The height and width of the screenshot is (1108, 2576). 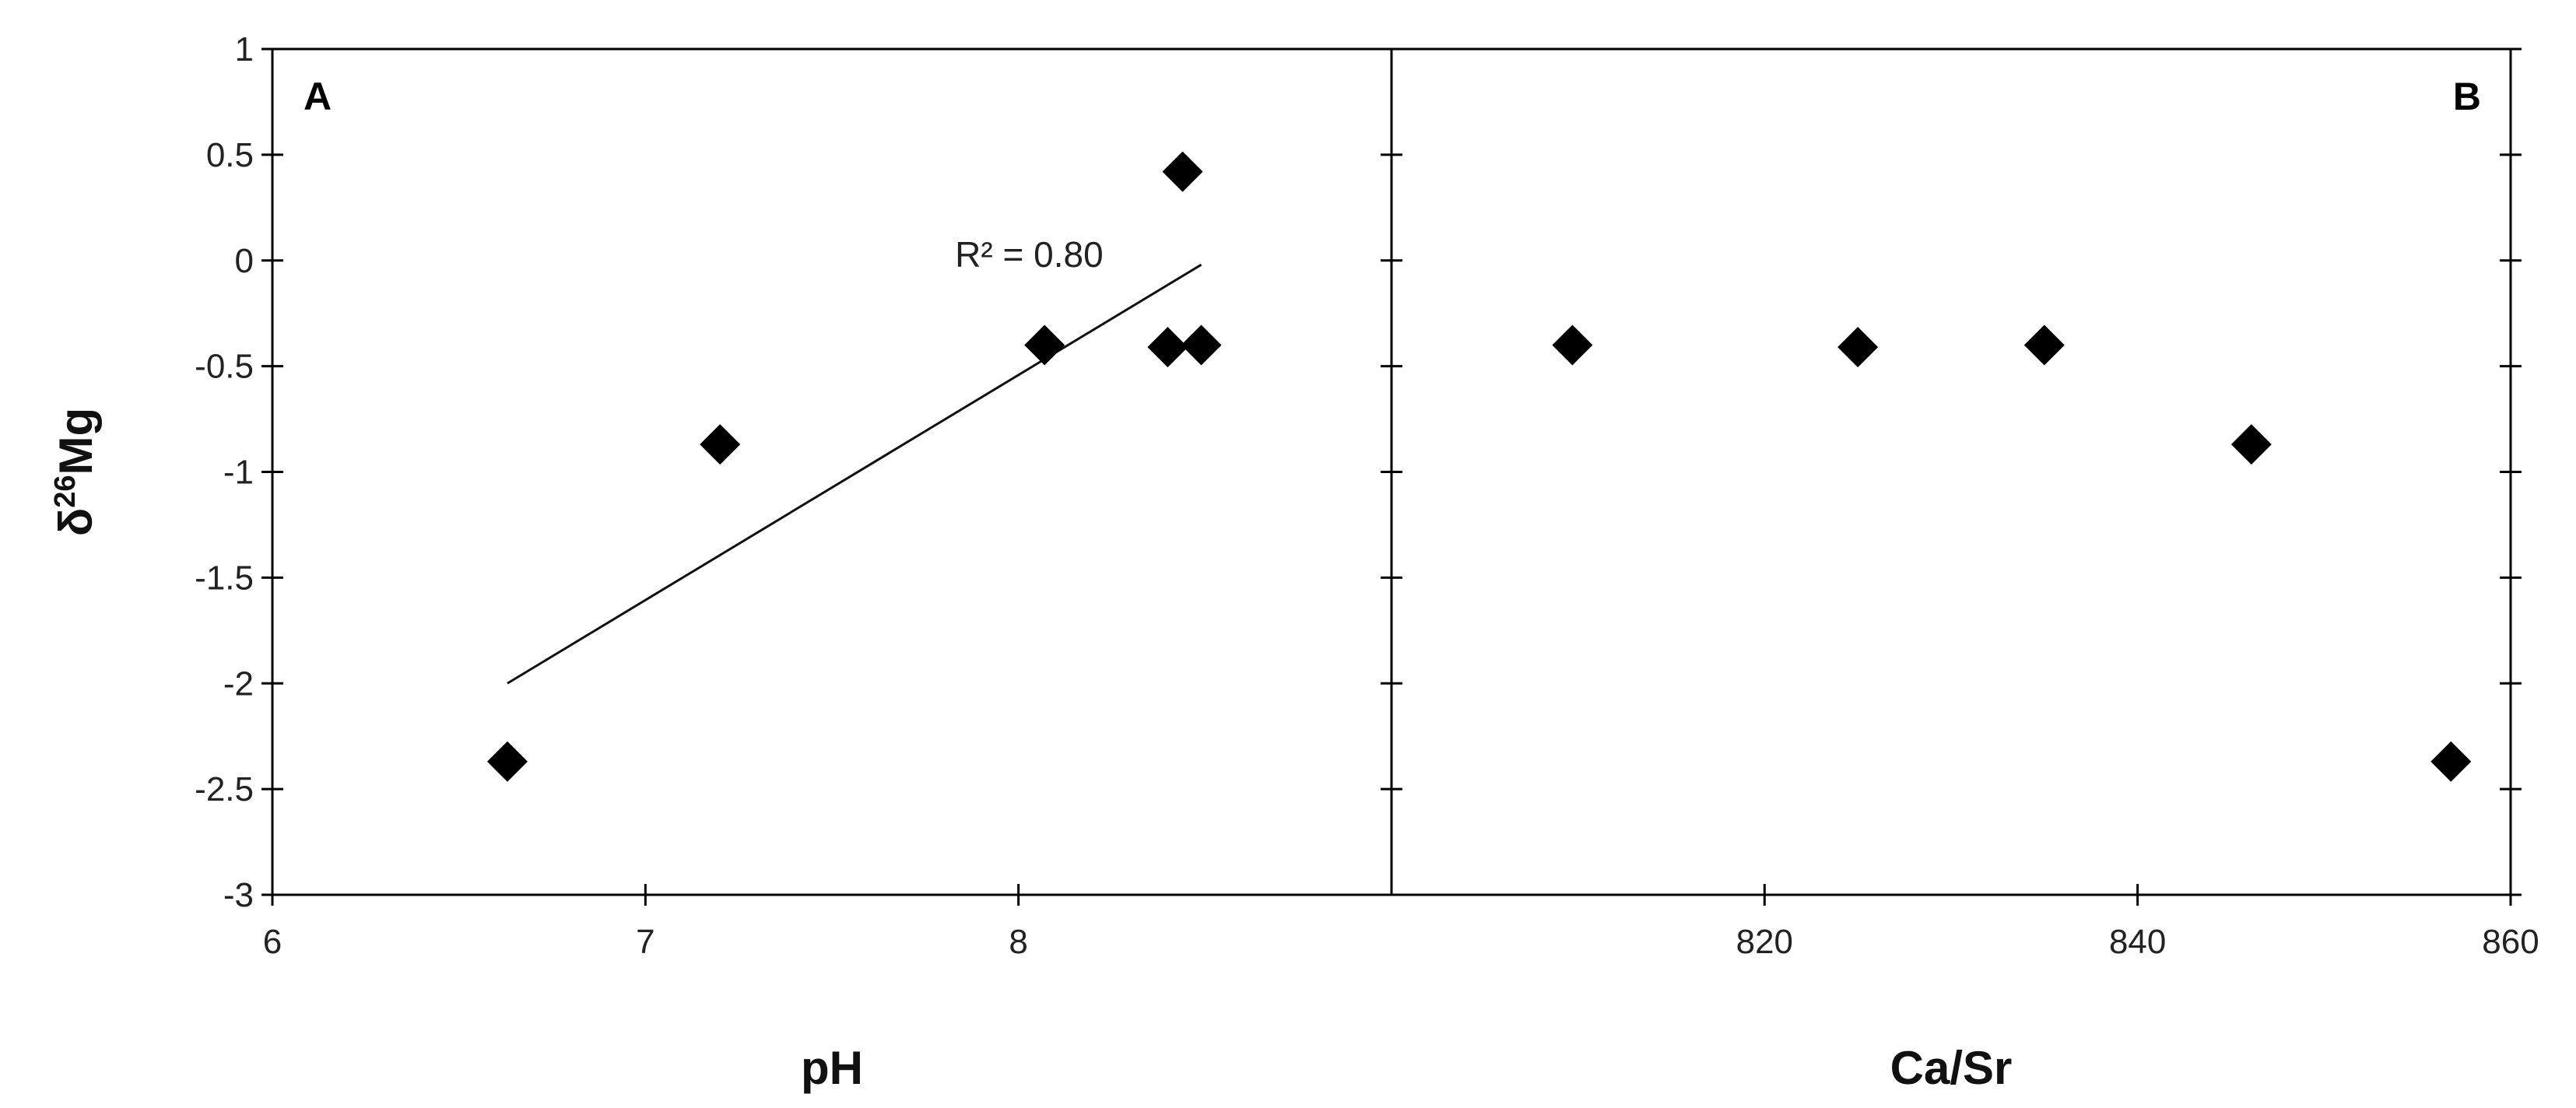 What do you see at coordinates (2467, 96) in the screenshot?
I see `panel-label: B` at bounding box center [2467, 96].